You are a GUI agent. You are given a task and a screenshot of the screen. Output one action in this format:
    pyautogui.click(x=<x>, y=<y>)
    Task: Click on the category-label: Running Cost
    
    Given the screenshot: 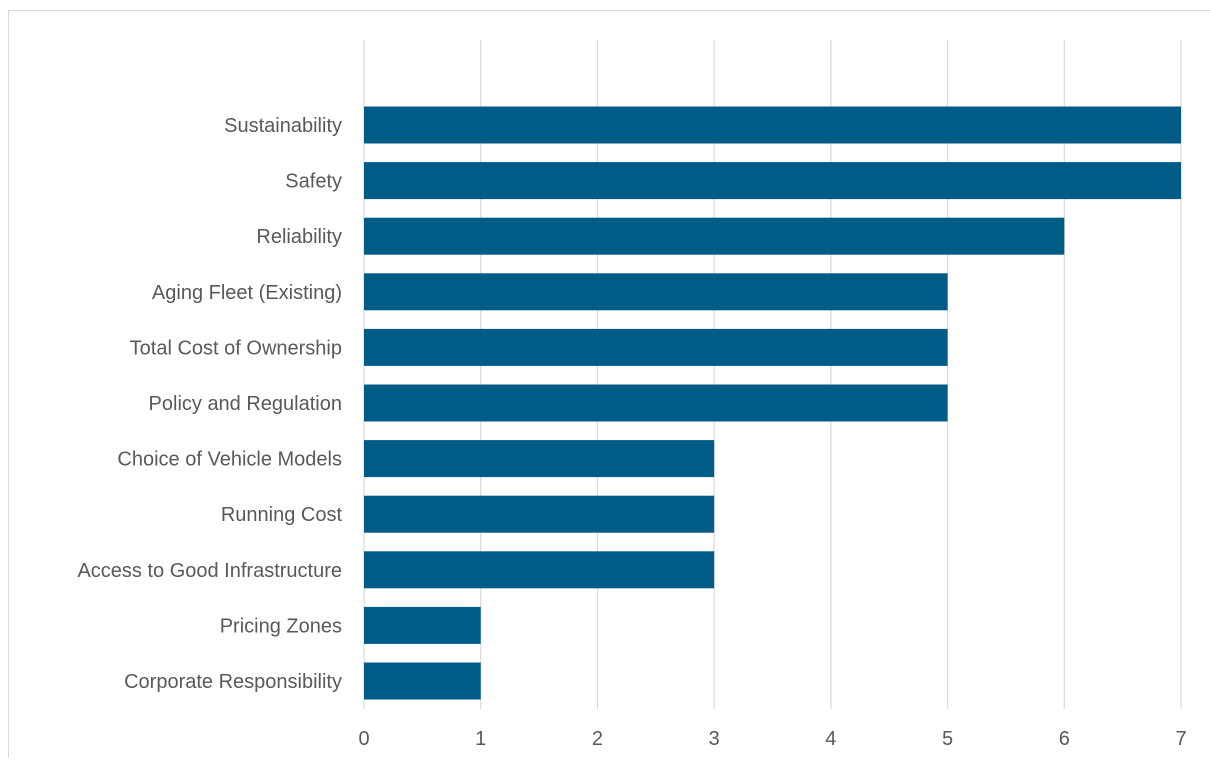 What is the action you would take?
    pyautogui.click(x=282, y=515)
    